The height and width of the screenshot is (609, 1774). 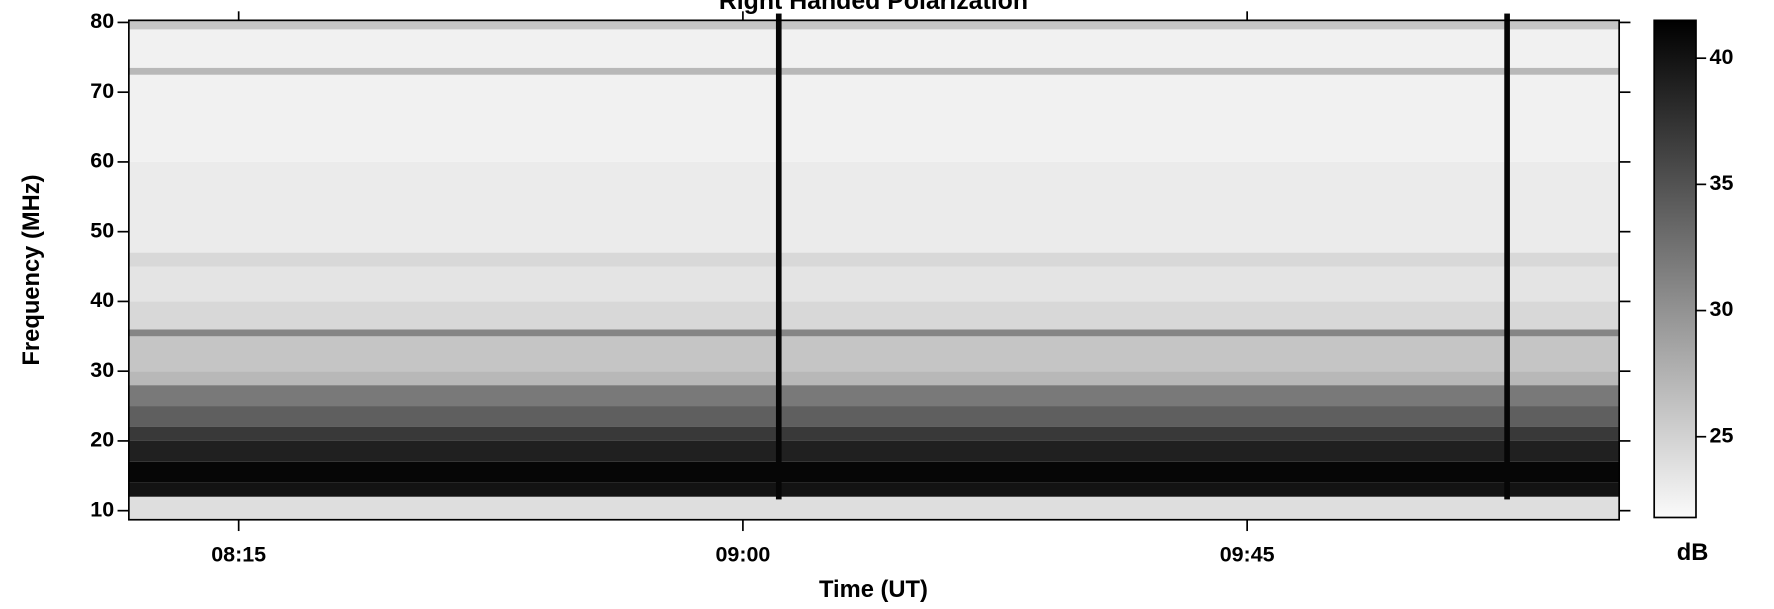 I want to click on y-tick-label: 40, so click(x=102, y=300).